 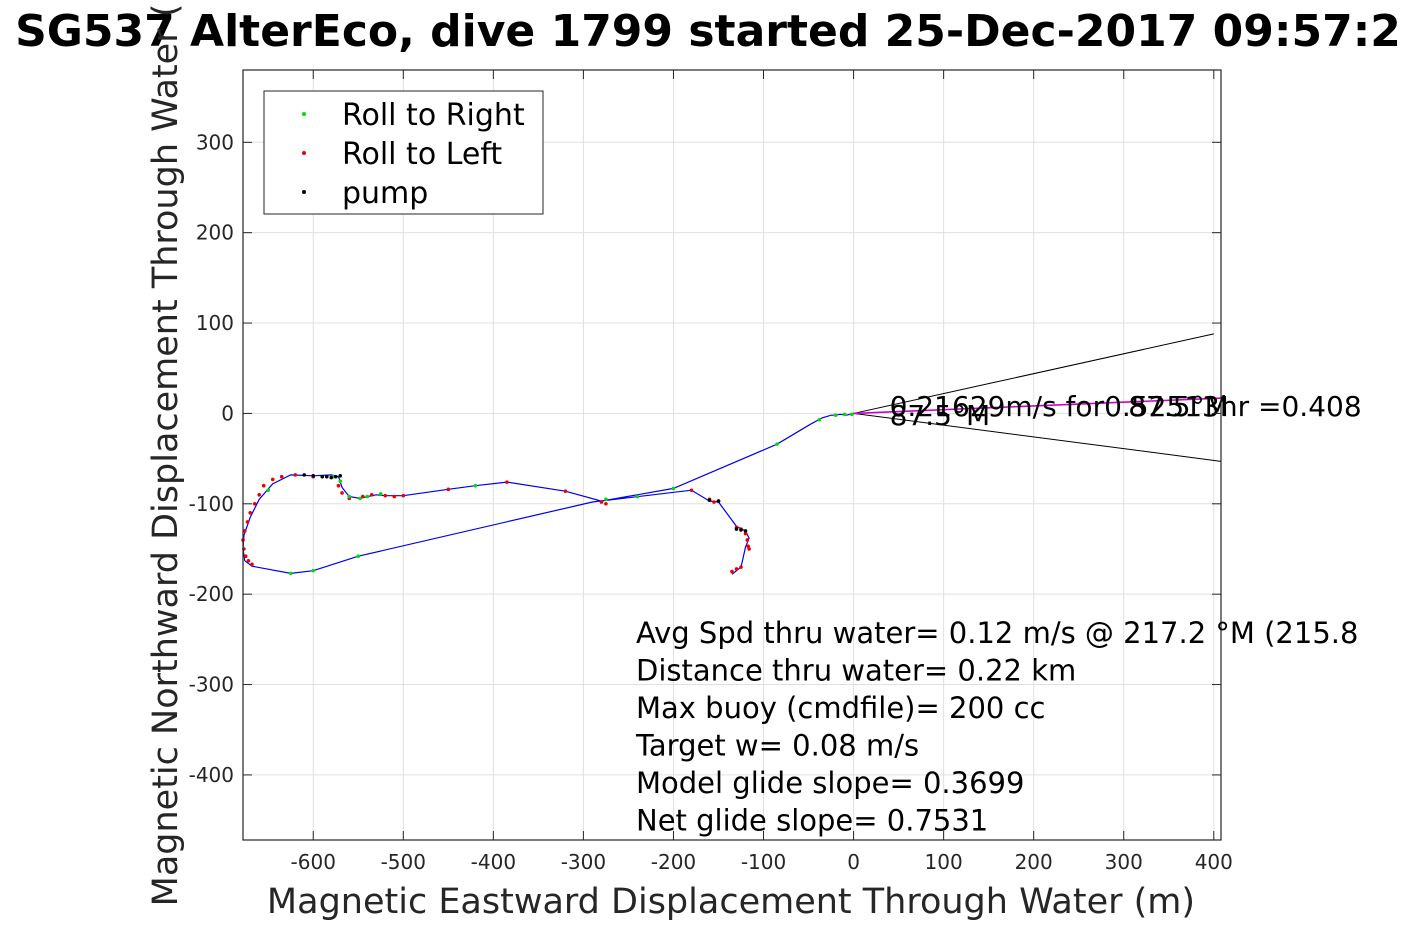 I want to click on y-tick-label: 0, so click(x=227, y=413).